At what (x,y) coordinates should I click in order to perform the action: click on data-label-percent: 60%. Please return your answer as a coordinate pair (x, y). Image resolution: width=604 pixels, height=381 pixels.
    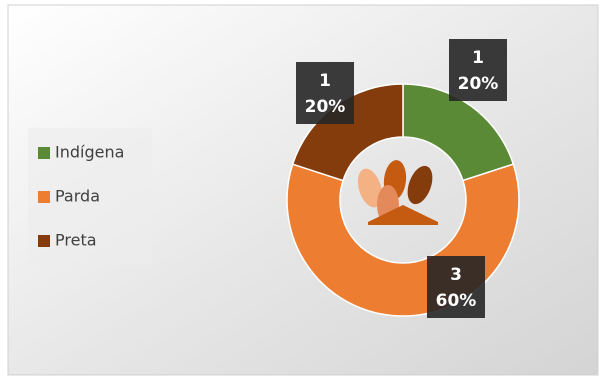
    Looking at the image, I should click on (456, 301).